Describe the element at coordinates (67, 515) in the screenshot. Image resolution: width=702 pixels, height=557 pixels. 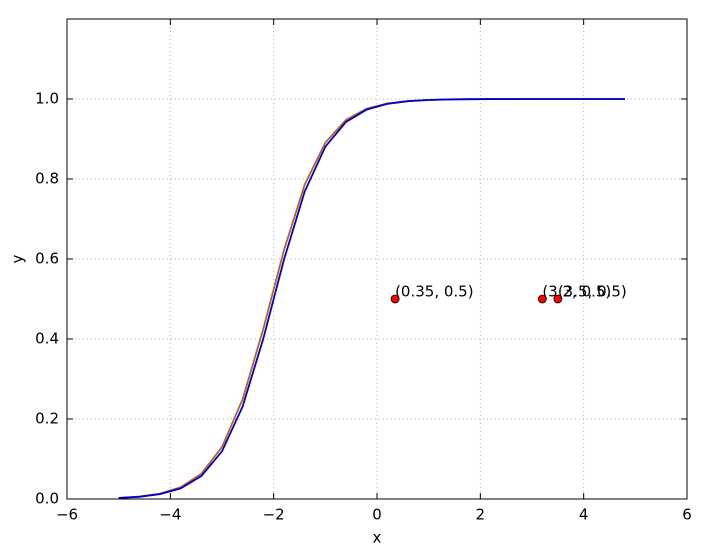
I see `x-tick-label: −6` at that location.